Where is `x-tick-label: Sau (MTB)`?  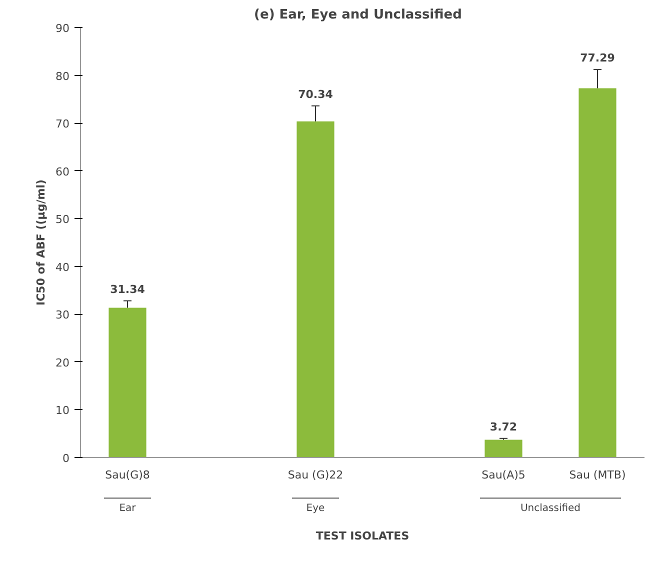
x-tick-label: Sau (MTB) is located at coordinates (597, 475).